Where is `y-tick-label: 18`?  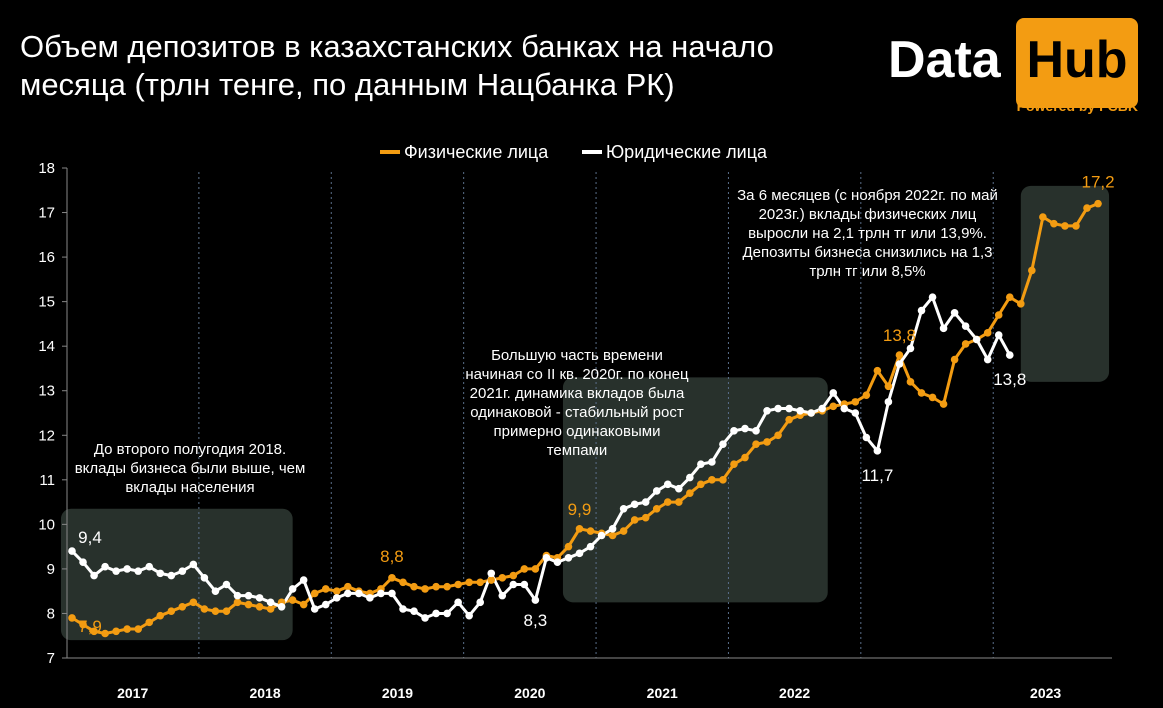
y-tick-label: 18 is located at coordinates (46, 168).